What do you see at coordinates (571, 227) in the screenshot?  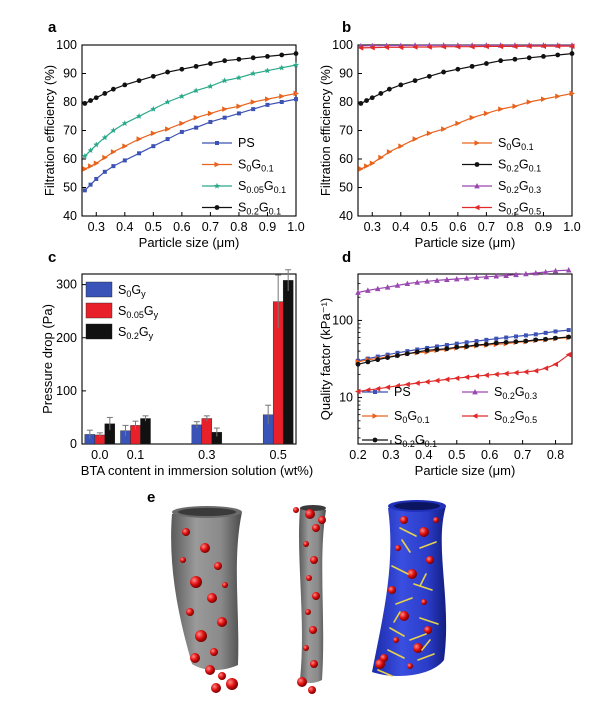 I see `x-tick-label: 1.0` at bounding box center [571, 227].